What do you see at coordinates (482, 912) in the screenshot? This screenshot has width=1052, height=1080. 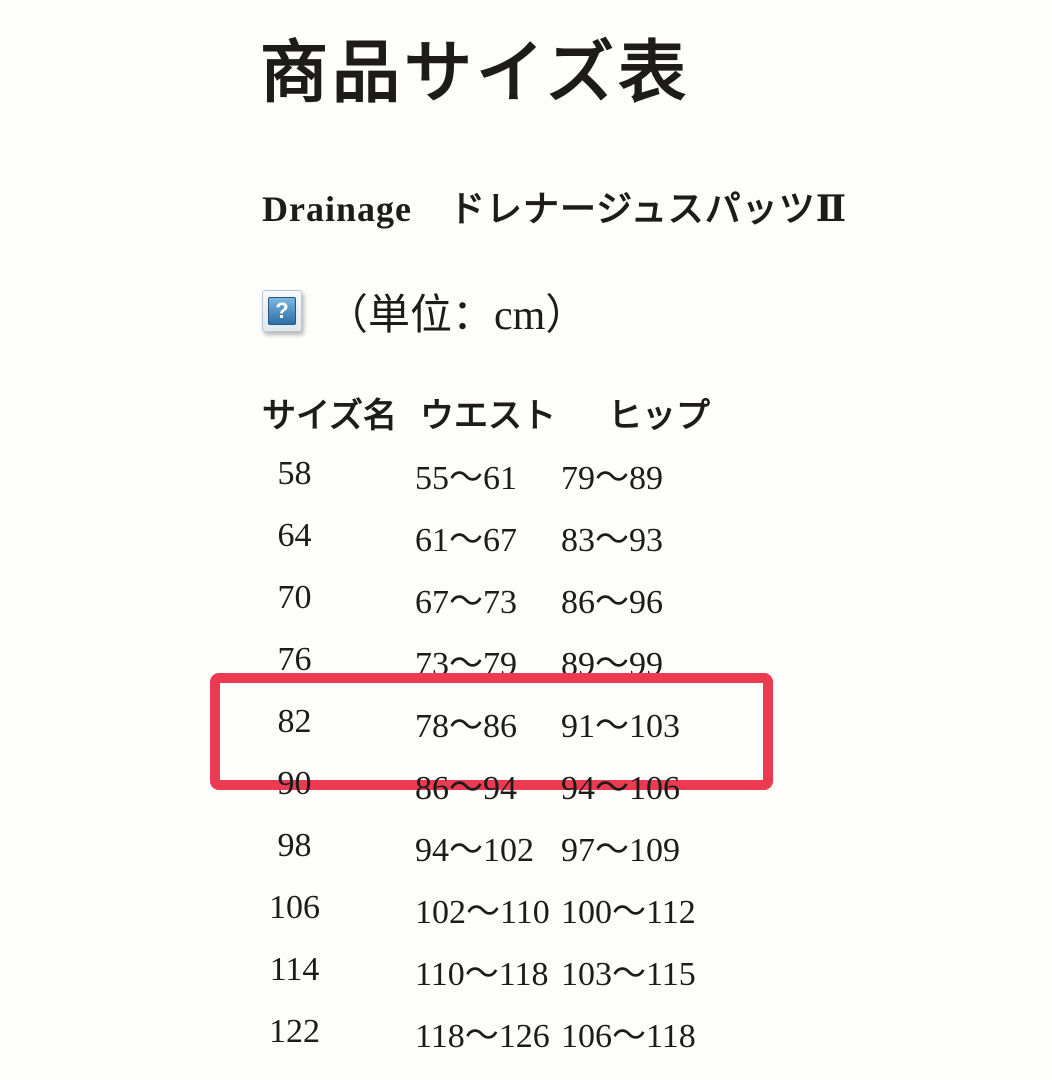 I see `cell-waist: 102〜110` at bounding box center [482, 912].